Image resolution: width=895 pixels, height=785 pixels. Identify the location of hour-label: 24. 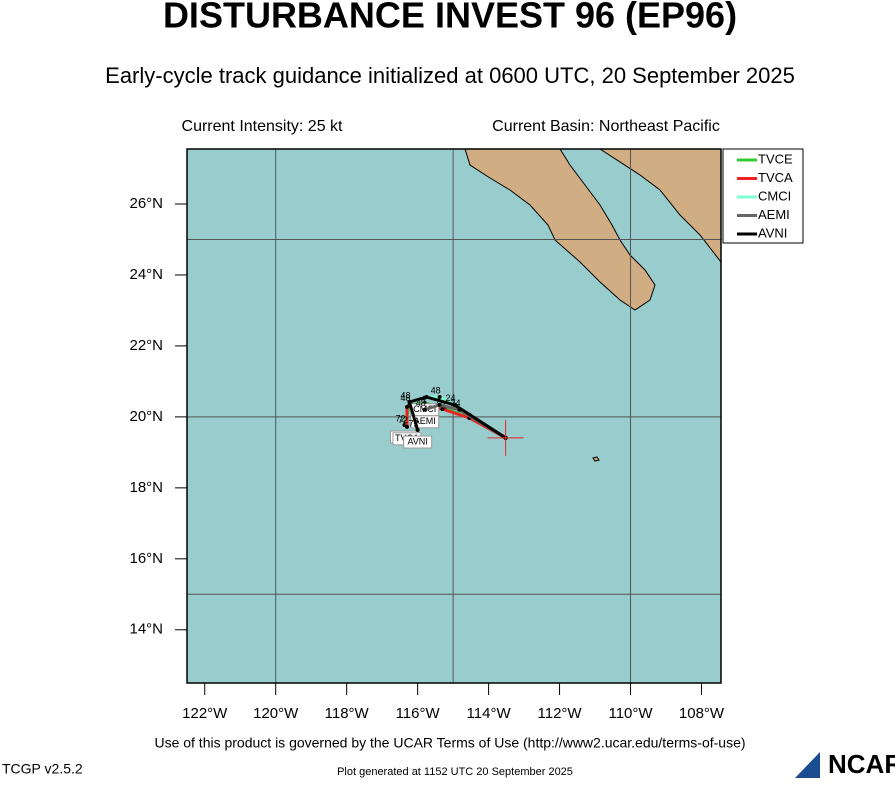
(451, 398).